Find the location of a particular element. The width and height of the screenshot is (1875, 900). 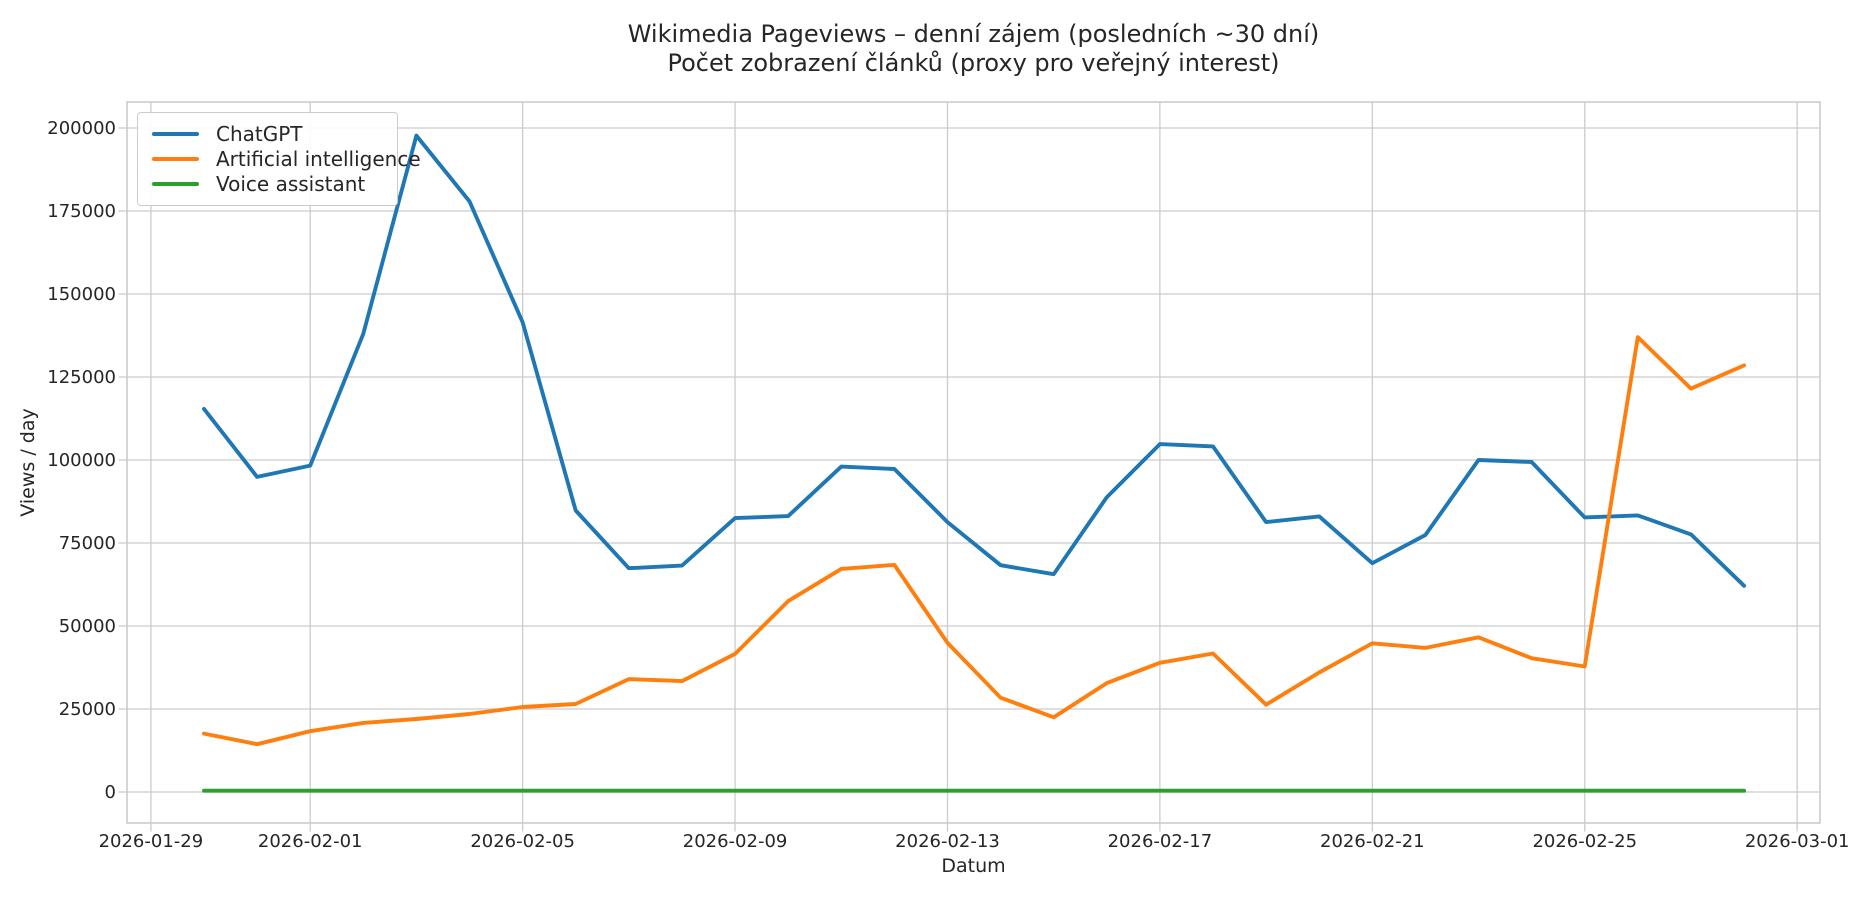

y-tick-label: 175000 is located at coordinates (81, 211).